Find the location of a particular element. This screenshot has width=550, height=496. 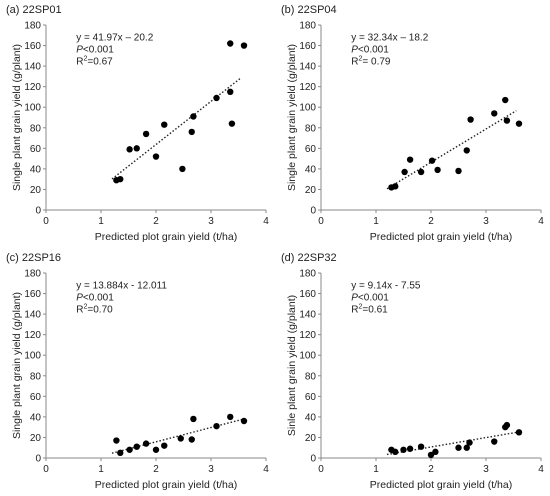

y-tick-label: 180 is located at coordinates (32, 26).